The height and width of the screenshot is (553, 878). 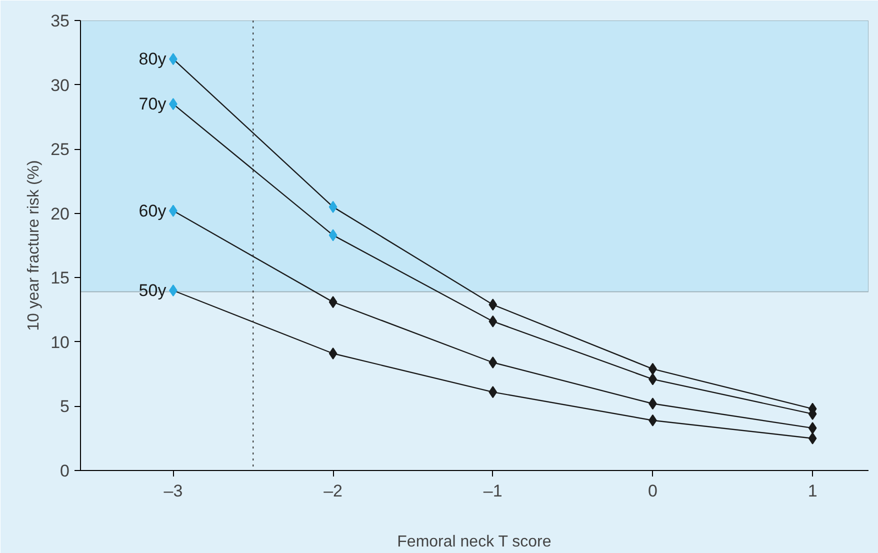 I want to click on series-label: 50y, so click(x=152, y=290).